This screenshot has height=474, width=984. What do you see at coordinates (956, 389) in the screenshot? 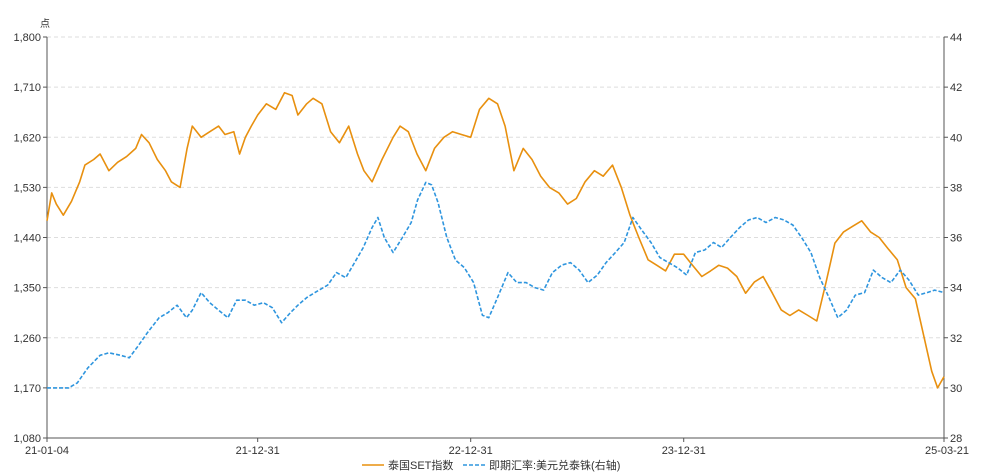
I see `right-tick-label: 30` at bounding box center [956, 389].